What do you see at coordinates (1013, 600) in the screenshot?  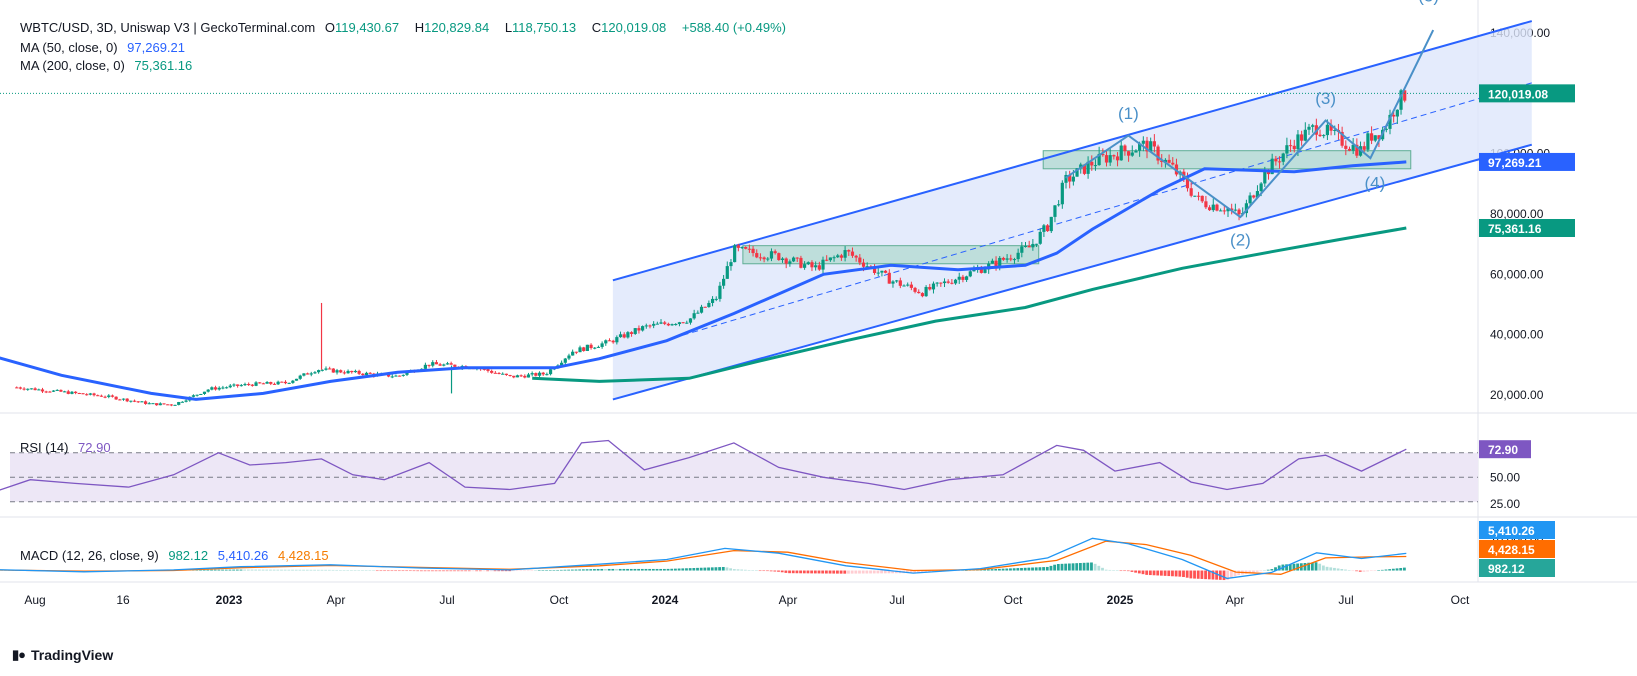 I see `time-tick-label: Oct` at bounding box center [1013, 600].